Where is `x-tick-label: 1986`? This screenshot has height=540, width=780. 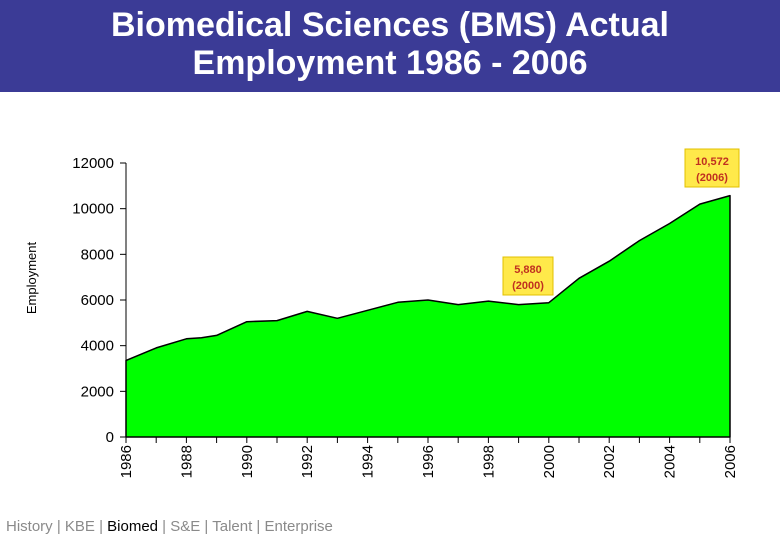 x-tick-label: 1986 is located at coordinates (126, 461).